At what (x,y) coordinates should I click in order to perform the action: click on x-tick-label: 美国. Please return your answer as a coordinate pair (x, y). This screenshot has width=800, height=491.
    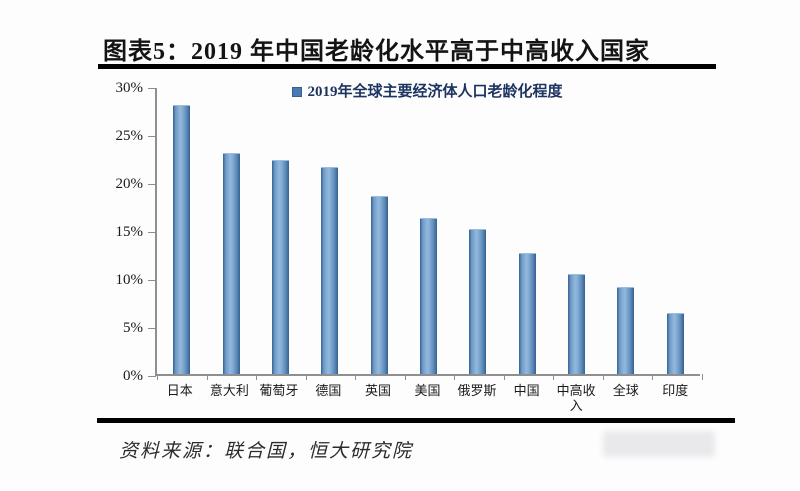
    Looking at the image, I should click on (427, 390).